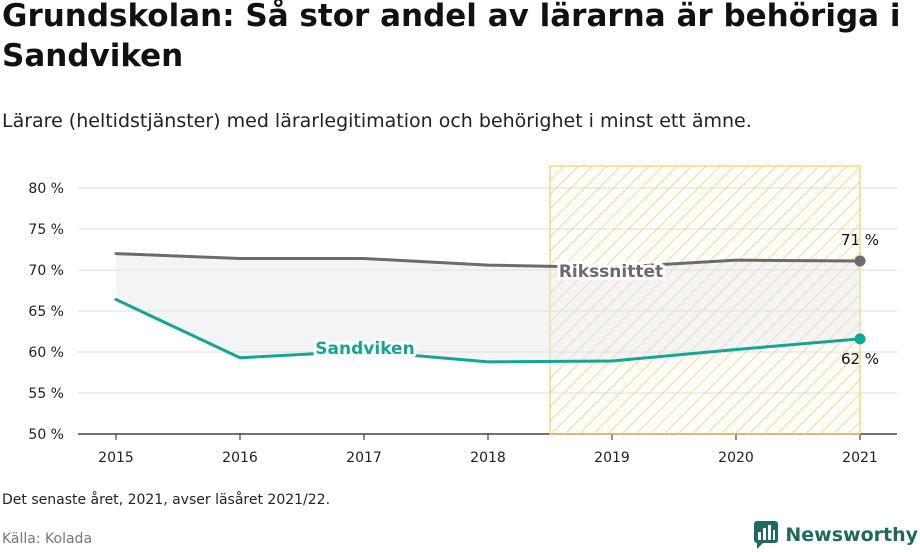  What do you see at coordinates (116, 458) in the screenshot?
I see `x-tick-label: 2015` at bounding box center [116, 458].